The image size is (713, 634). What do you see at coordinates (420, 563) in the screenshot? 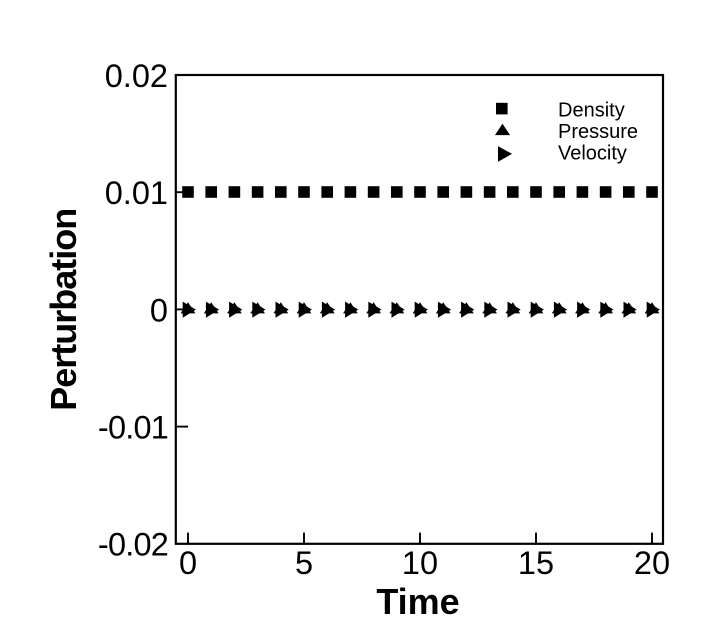
I see `svg-text: 10` at bounding box center [420, 563].